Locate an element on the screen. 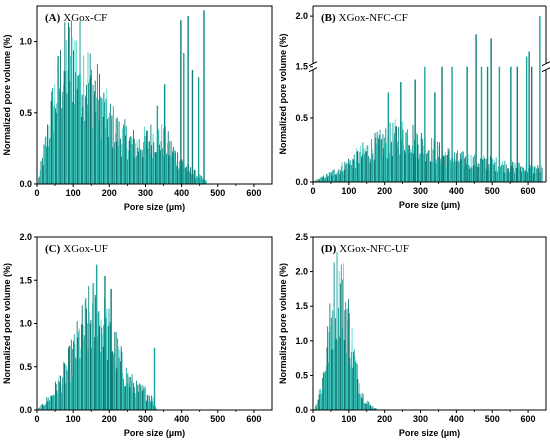 This screenshot has height=446, width=550. panel-letter: (C) is located at coordinates (53, 249).